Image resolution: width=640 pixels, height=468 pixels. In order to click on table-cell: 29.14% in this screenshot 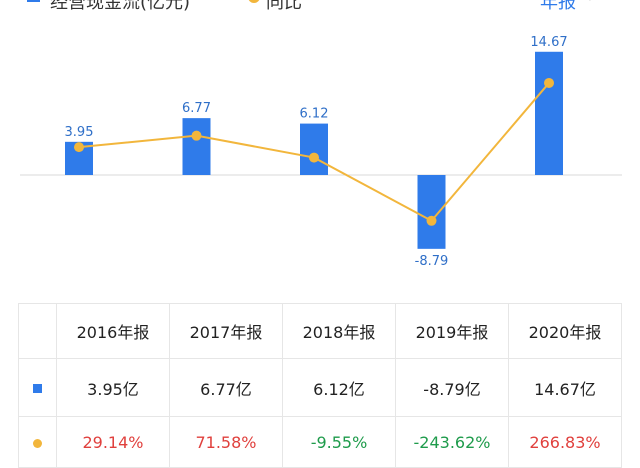, I will do `click(113, 442)`.